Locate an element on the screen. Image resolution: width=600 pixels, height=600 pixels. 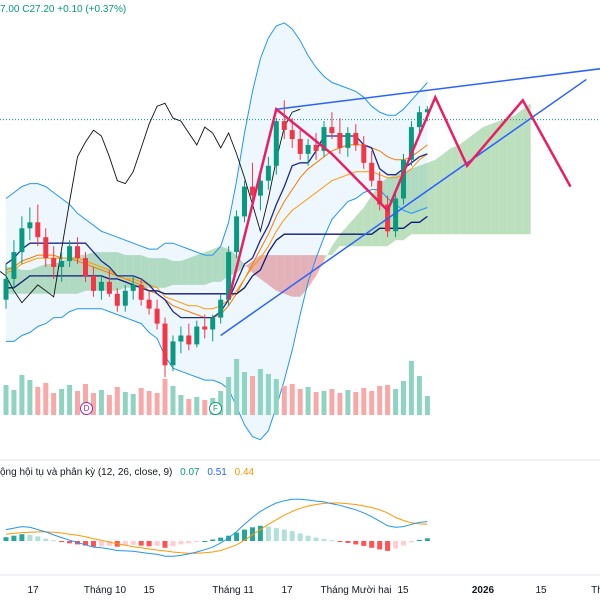
x-tick-label: Th is located at coordinates (595, 590).